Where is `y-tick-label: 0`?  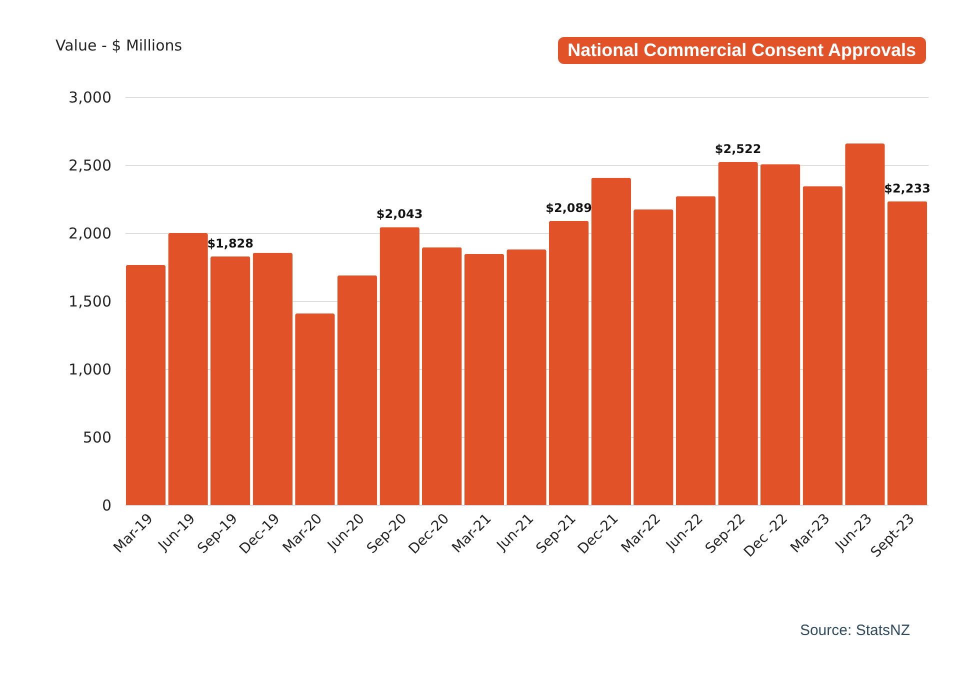
y-tick-label: 0 is located at coordinates (107, 505).